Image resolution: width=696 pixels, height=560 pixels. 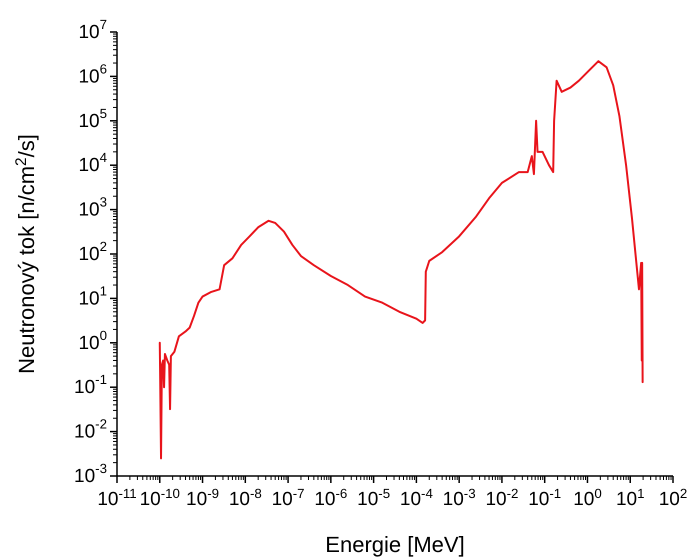 What do you see at coordinates (331, 498) in the screenshot?
I see `x-tick-label: 10$^{-6}$` at bounding box center [331, 498].